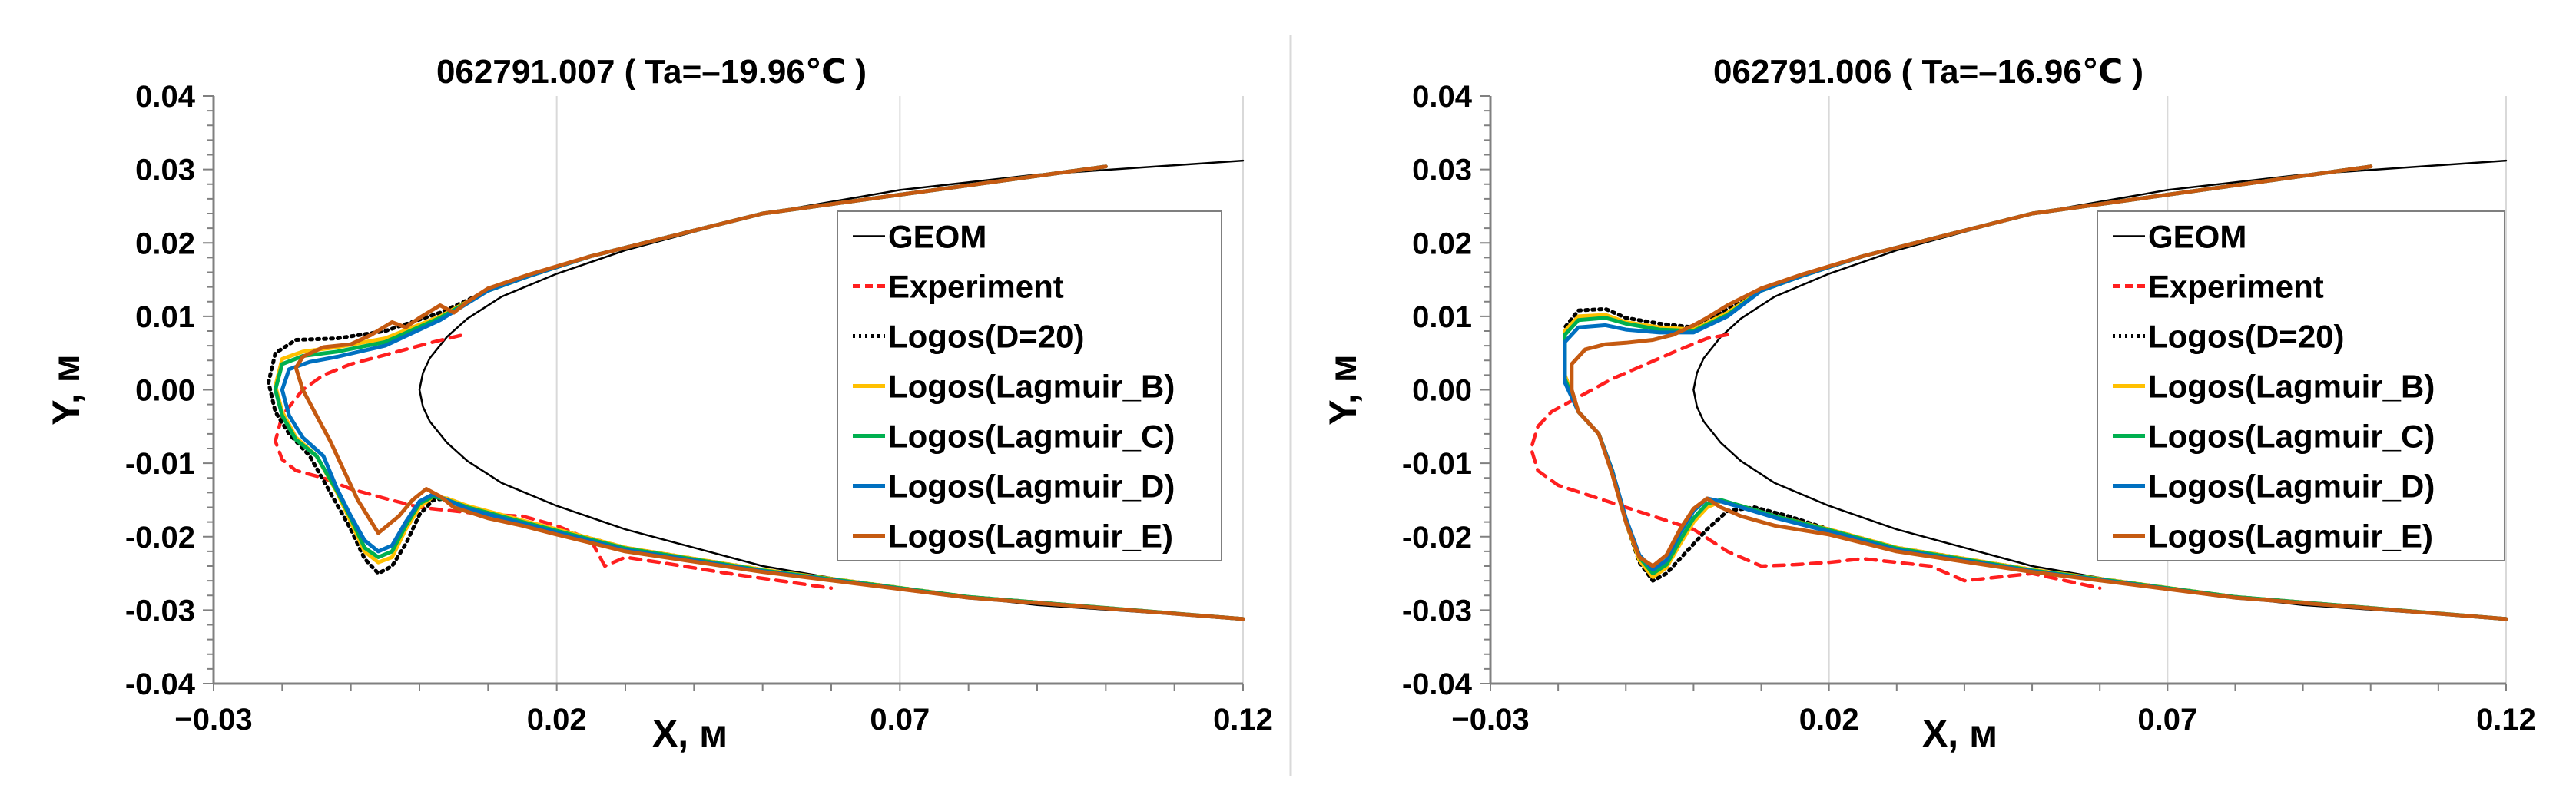 The image size is (2576, 808). Describe the element at coordinates (651, 72) in the screenshot. I see `chart-title: 062791.007 ( Ta=–19.96℃ )` at that location.